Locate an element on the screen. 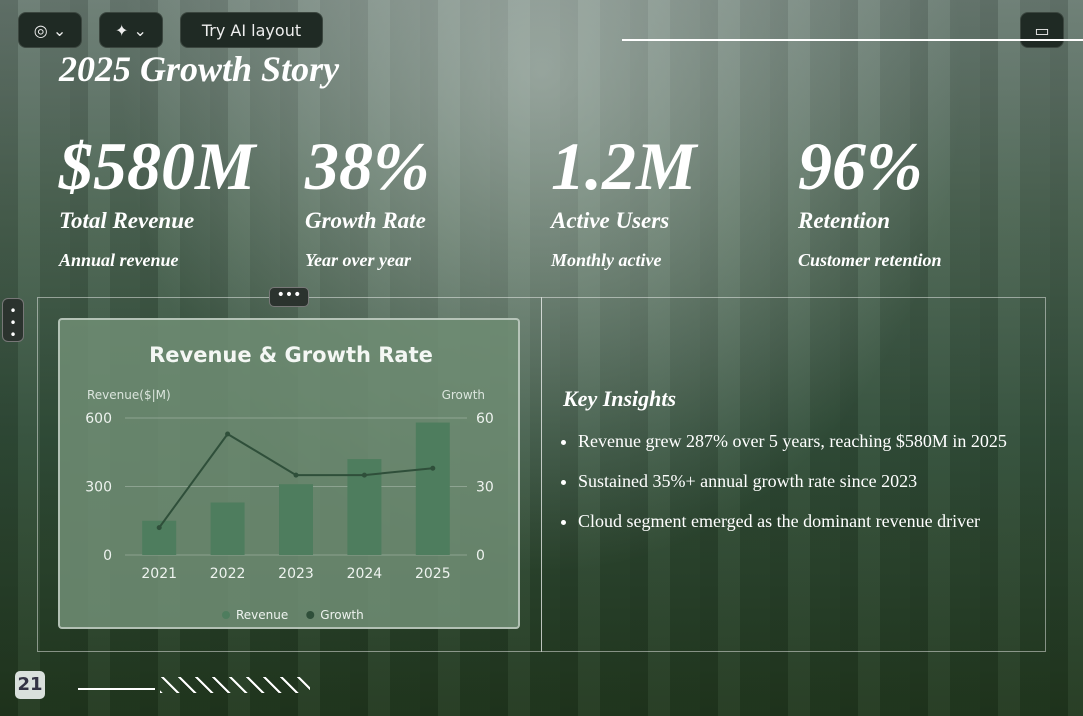 This screenshot has width=1083, height=716. legend-label: Revenue is located at coordinates (262, 615).